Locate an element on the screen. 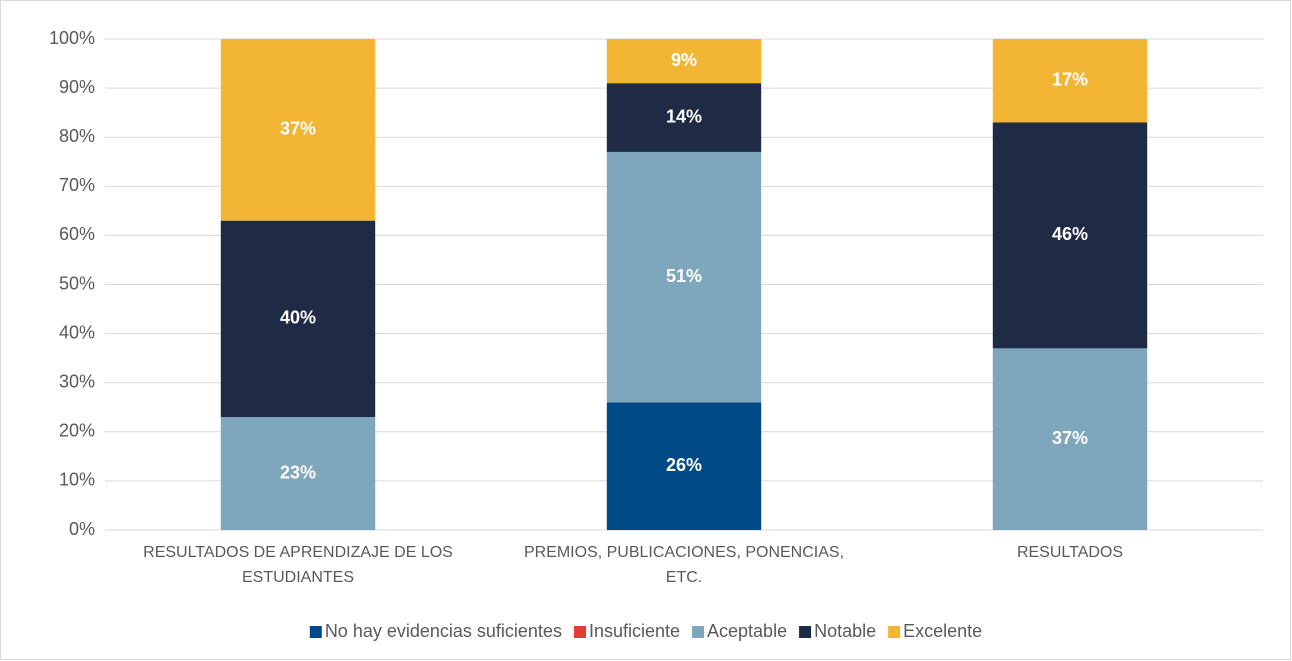 The width and height of the screenshot is (1292, 661). y-tick-label: 70% is located at coordinates (77, 185).